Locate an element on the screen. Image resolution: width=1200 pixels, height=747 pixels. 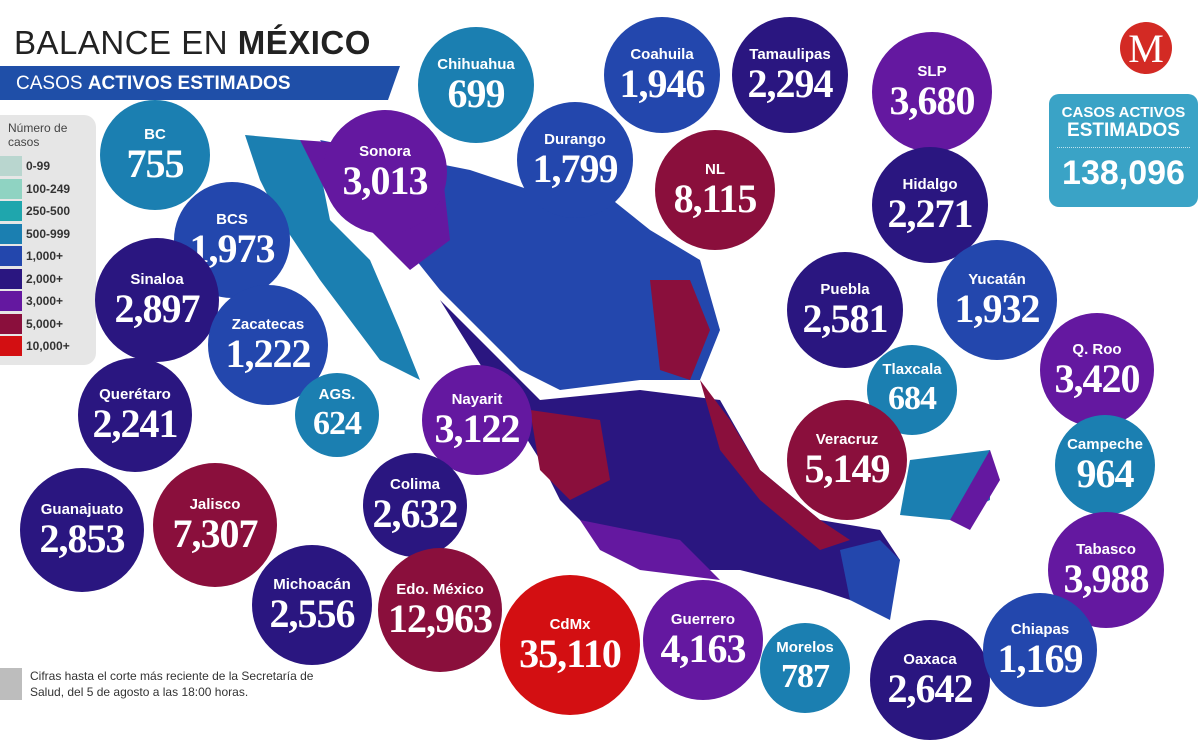
state-circle-campeche: Campeche 964 is located at coordinates (1105, 465).